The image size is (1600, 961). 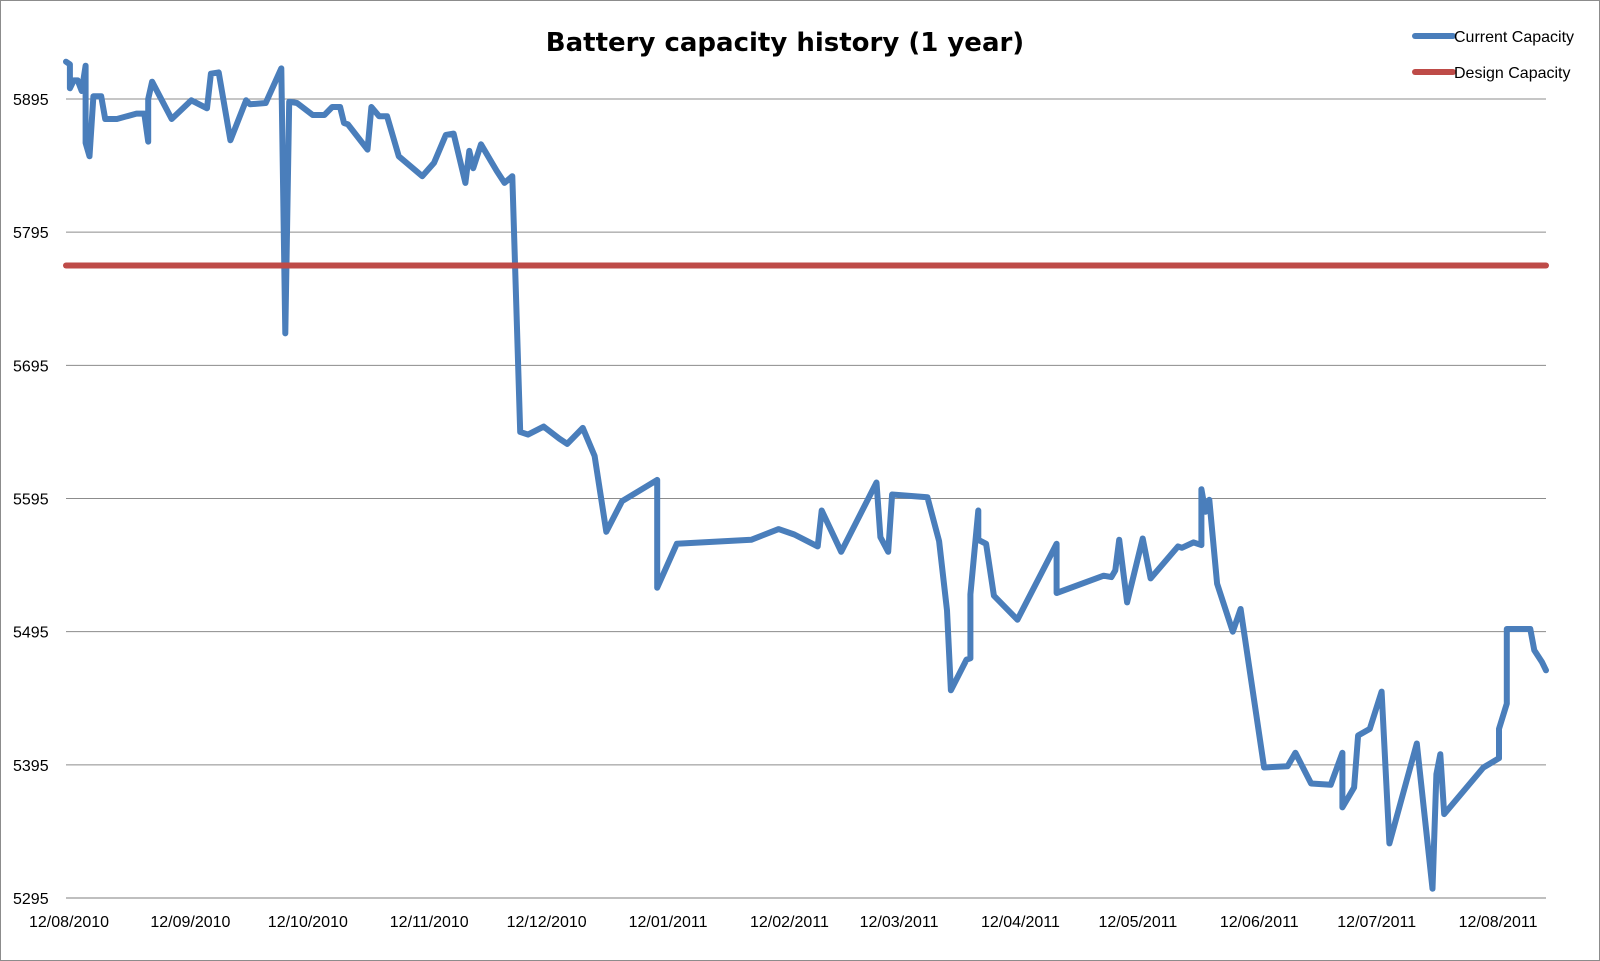 What do you see at coordinates (1020, 922) in the screenshot?
I see `x-tick-label: 12/04/2011` at bounding box center [1020, 922].